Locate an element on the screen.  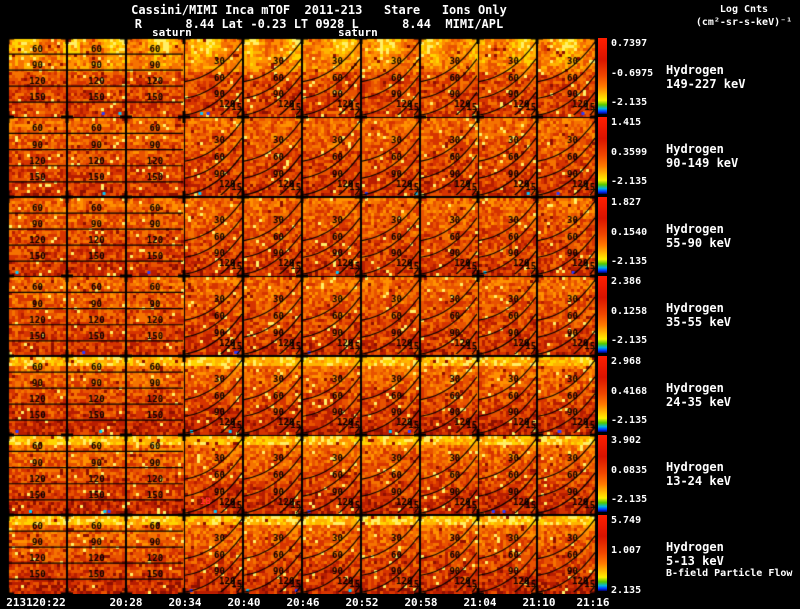
time-tick: 20:34 is located at coordinates (185, 602).